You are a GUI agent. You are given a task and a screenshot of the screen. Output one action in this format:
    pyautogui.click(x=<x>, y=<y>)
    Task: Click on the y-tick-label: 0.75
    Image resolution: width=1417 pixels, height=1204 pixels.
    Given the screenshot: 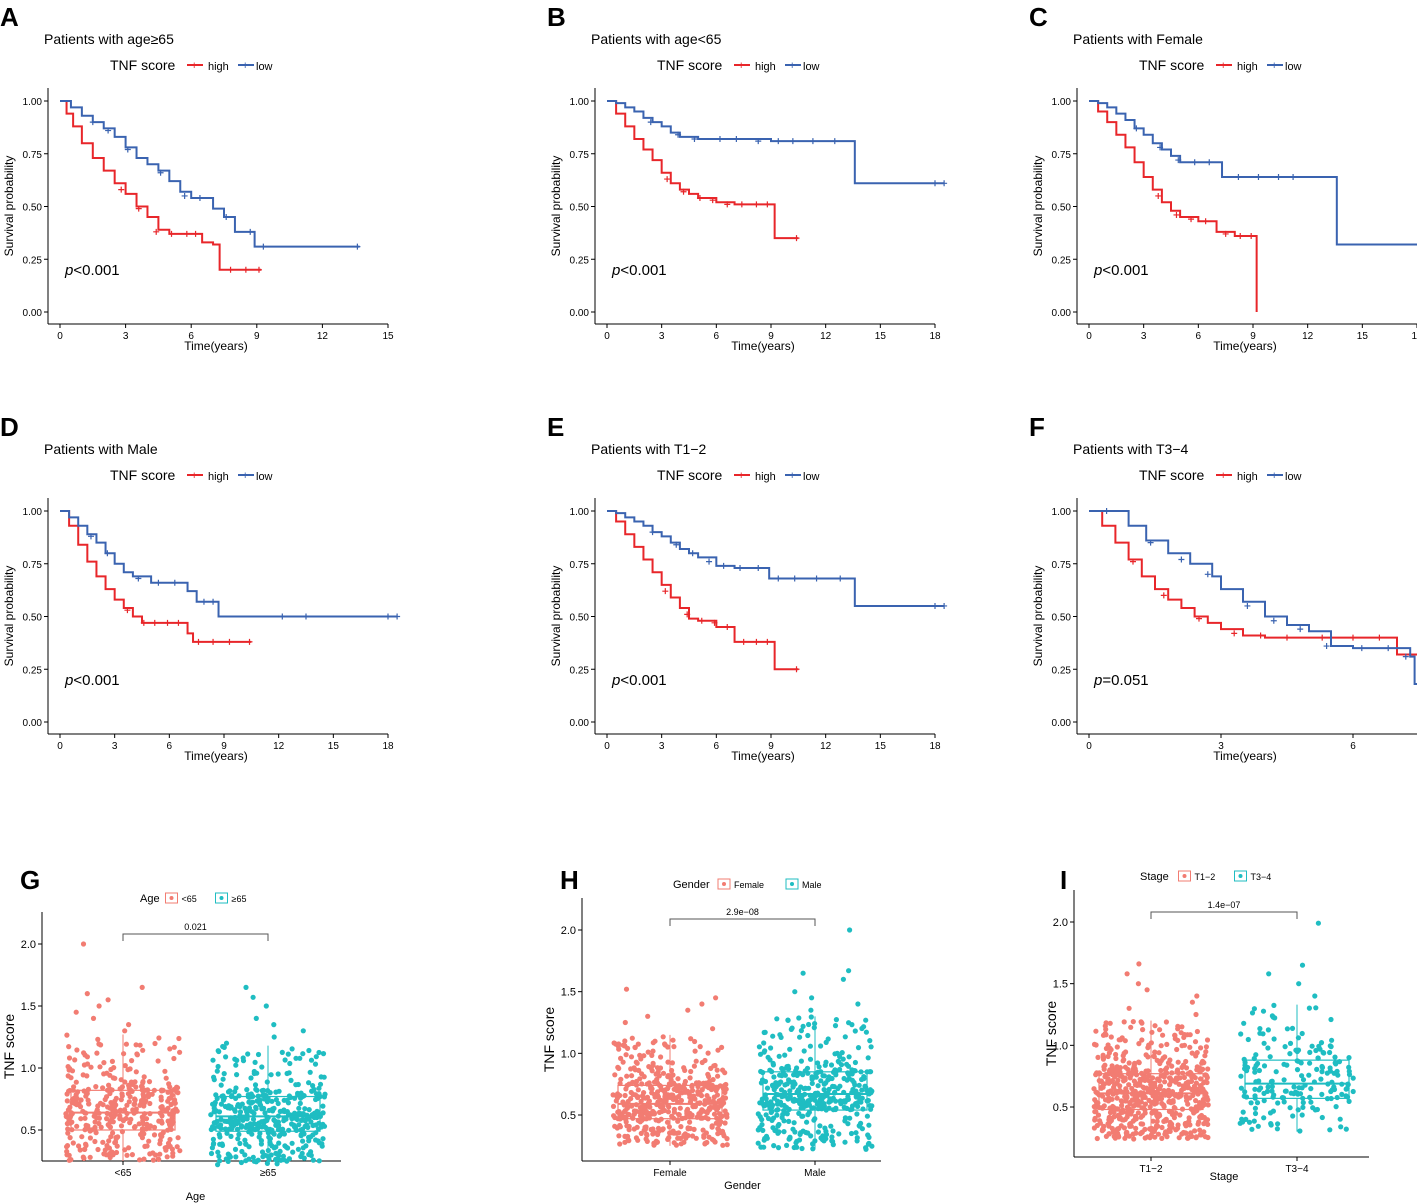 What is the action you would take?
    pyautogui.click(x=580, y=155)
    